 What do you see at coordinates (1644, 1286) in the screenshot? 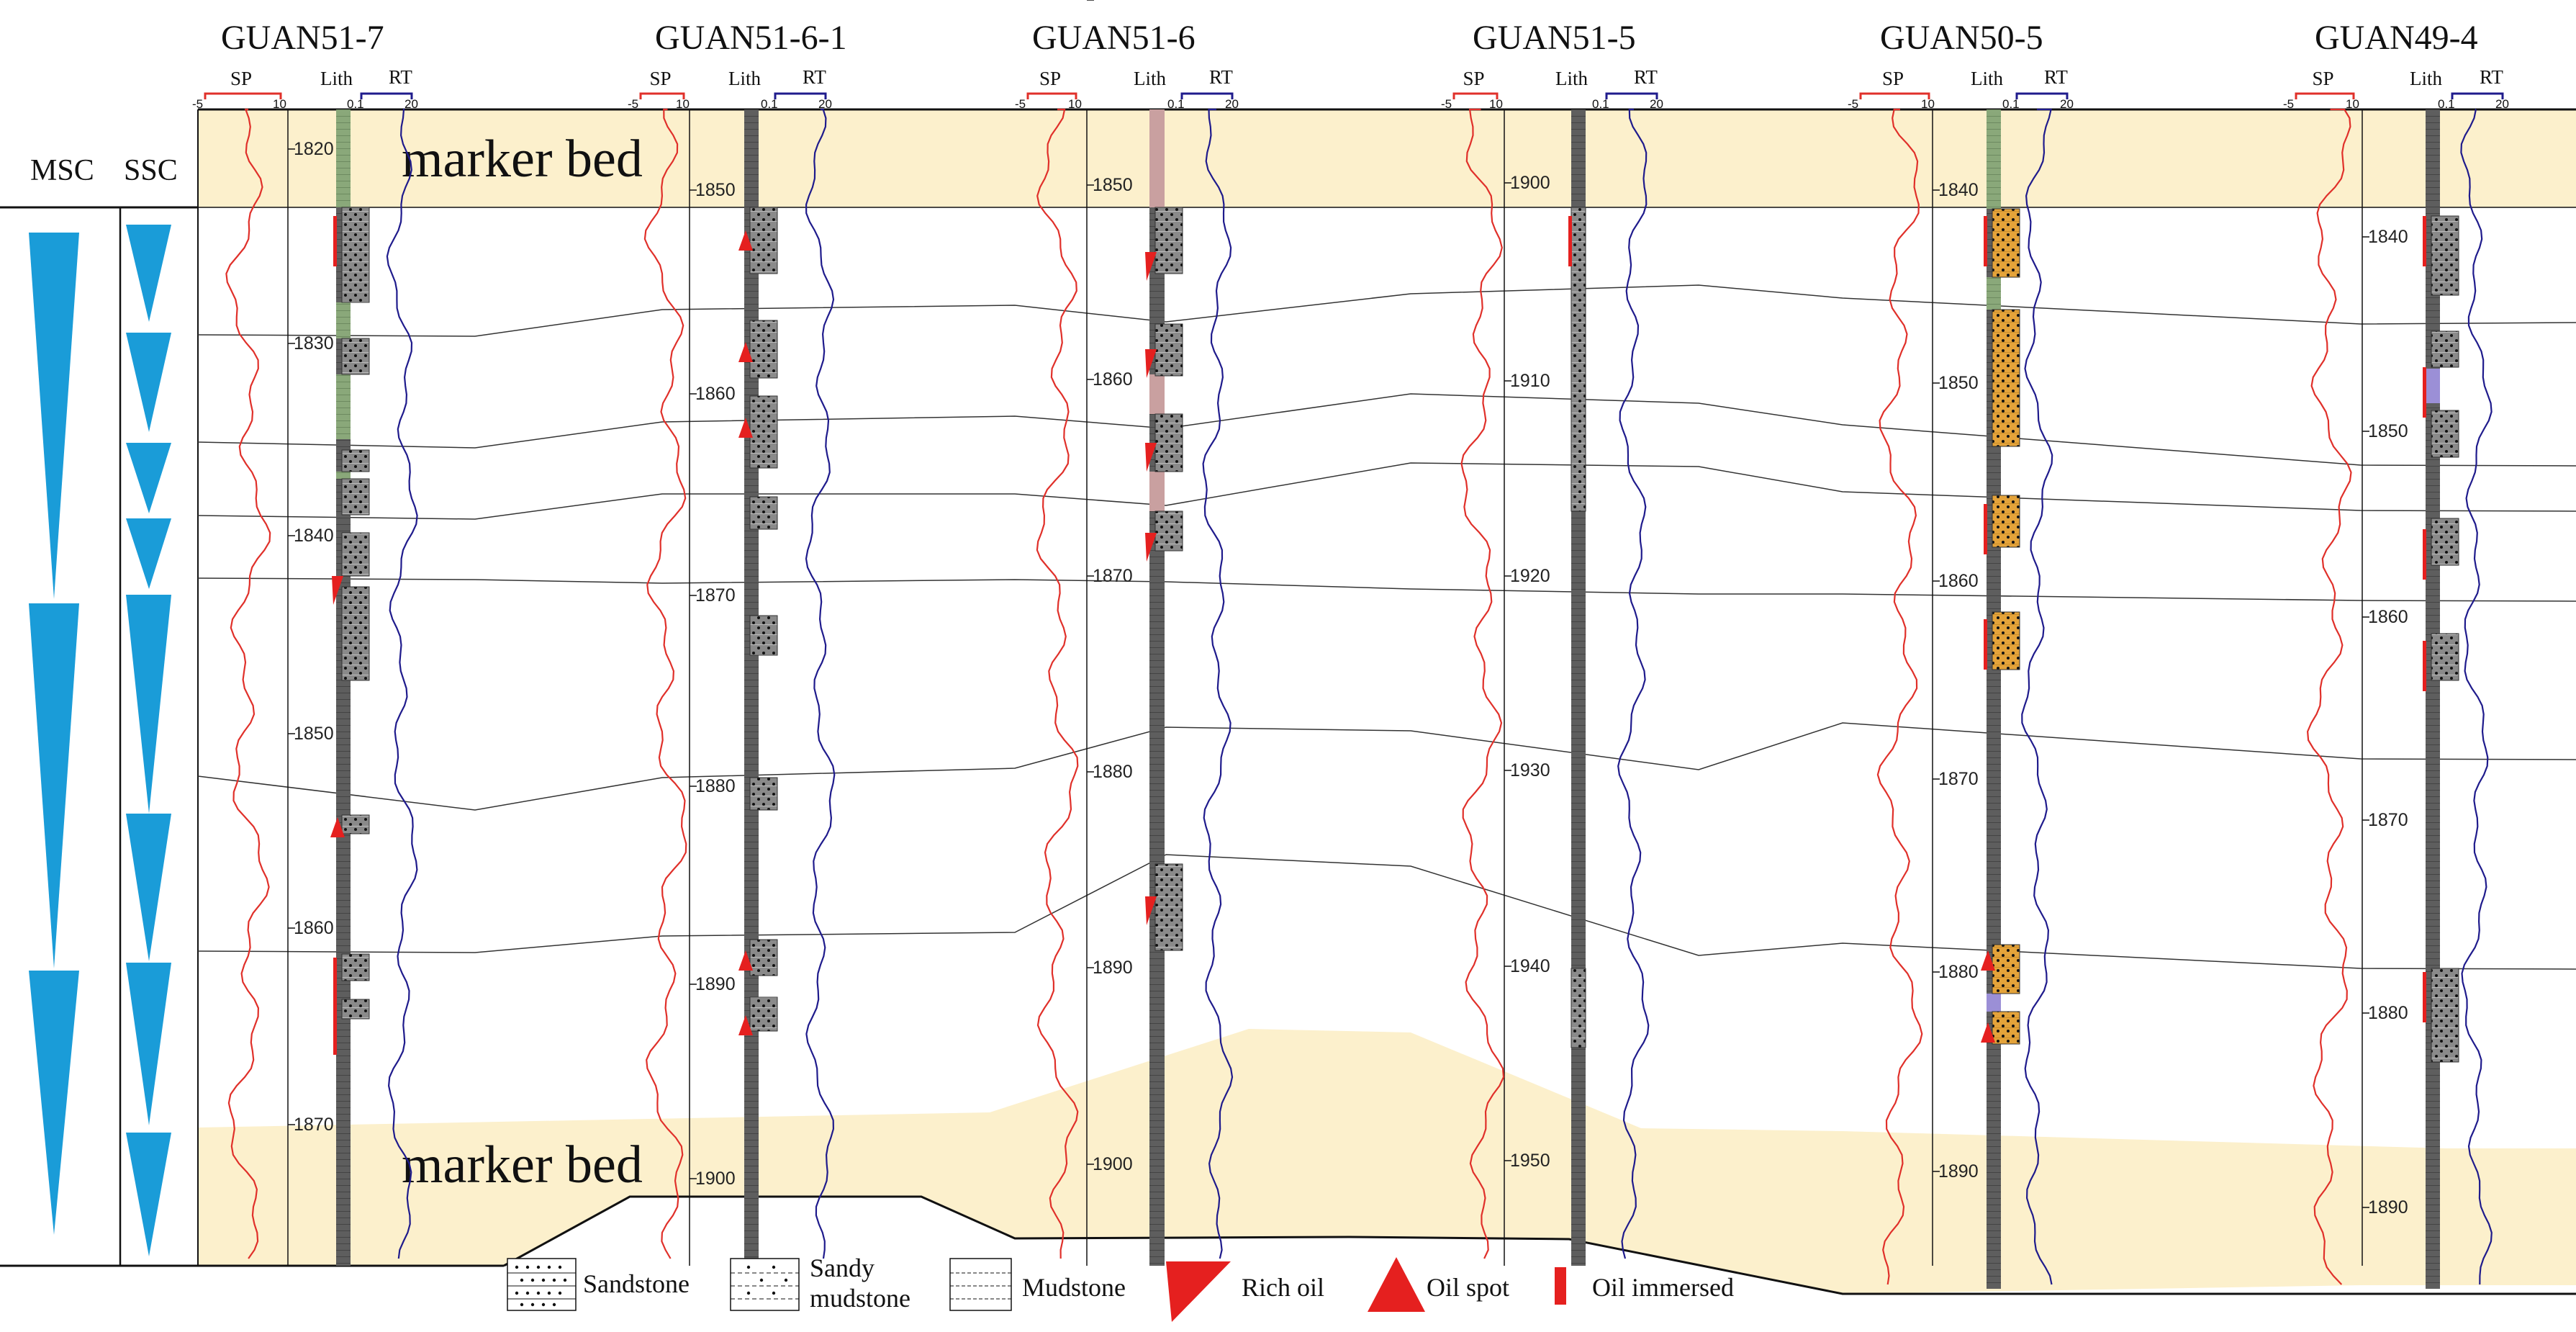
I see `legend-oil-immersed: Oil immersed` at bounding box center [1644, 1286].